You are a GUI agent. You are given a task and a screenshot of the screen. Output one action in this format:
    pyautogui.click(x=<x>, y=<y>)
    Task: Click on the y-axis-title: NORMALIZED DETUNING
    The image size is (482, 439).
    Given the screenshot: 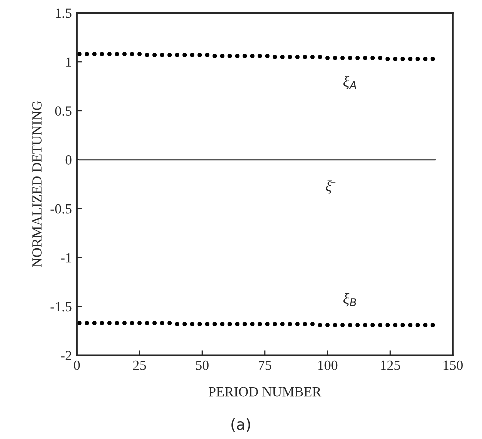 What is the action you would take?
    pyautogui.click(x=37, y=184)
    